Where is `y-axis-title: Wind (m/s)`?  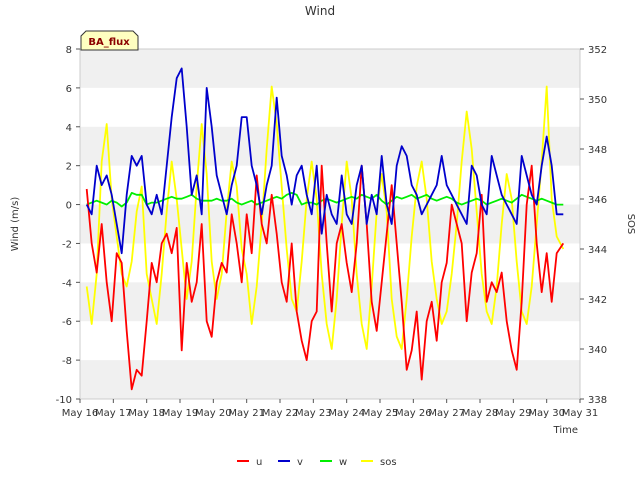
y-axis-title: Wind (m/s) is located at coordinates (15, 224).